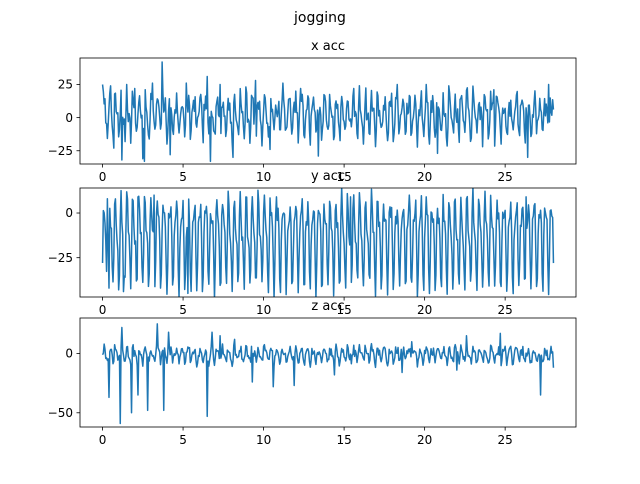 This screenshot has height=484, width=640. What do you see at coordinates (328, 46) in the screenshot?
I see `subplot-title: x acc` at bounding box center [328, 46].